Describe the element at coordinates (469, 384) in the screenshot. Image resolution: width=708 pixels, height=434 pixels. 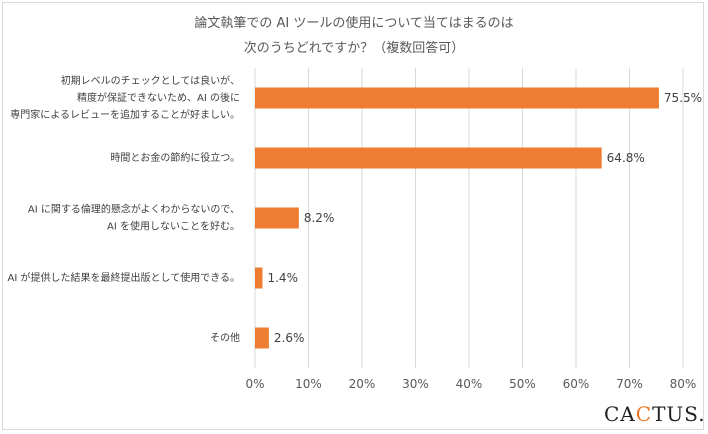
I see `x-tick-label: 40%` at that location.